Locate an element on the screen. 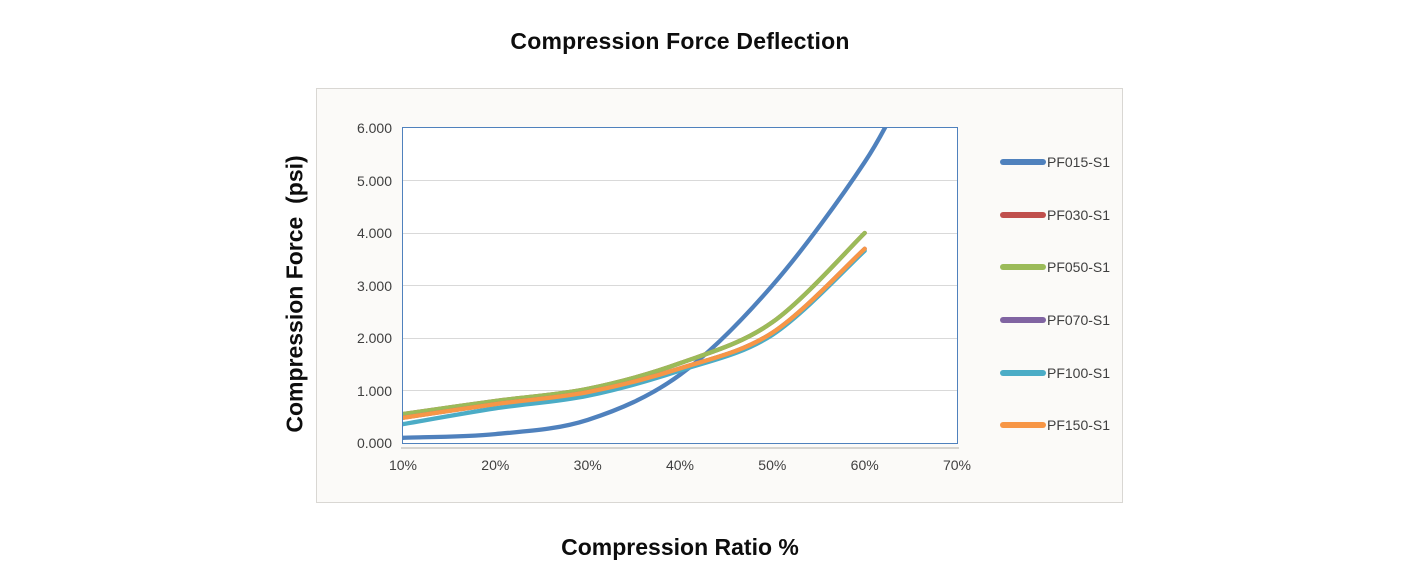 This screenshot has height=576, width=1408. x-tick-label: 30% is located at coordinates (587, 465).